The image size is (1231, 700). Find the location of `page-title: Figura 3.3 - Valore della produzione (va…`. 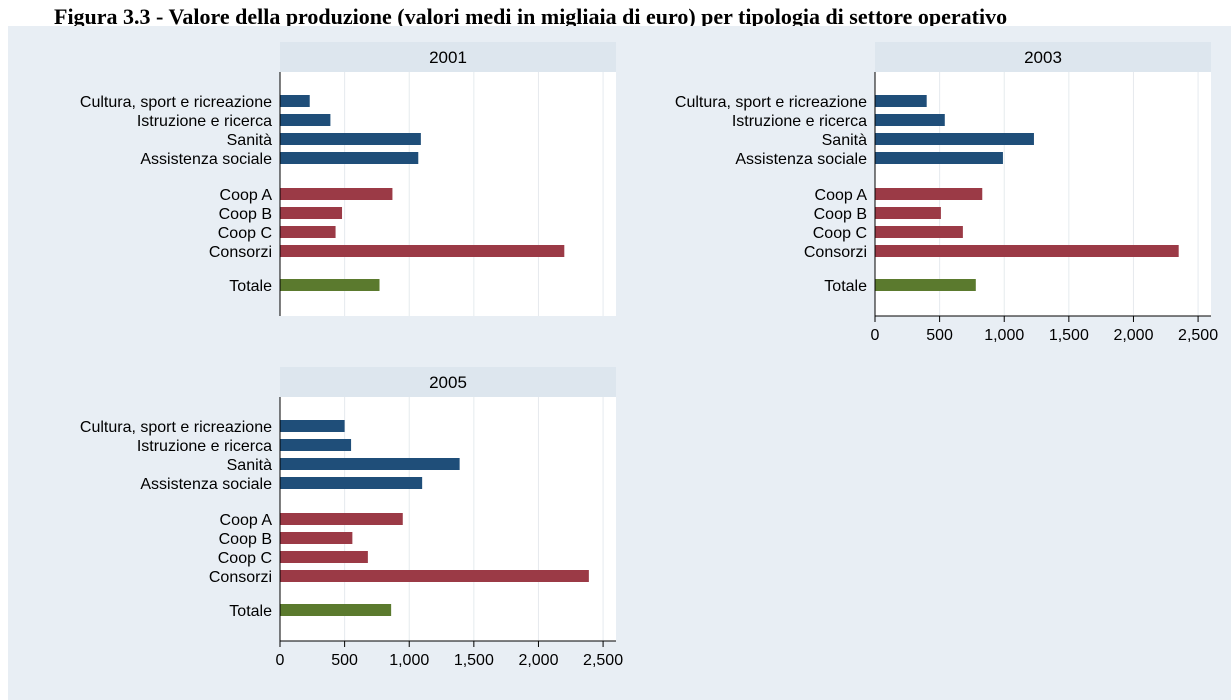

page-title: Figura 3.3 - Valore della produzione (va… is located at coordinates (531, 16).